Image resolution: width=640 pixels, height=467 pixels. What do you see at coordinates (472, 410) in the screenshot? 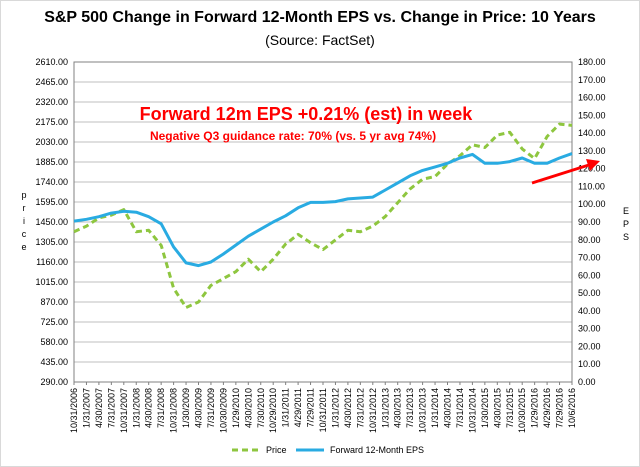
I see `x-tick-label: 10/31/2014` at bounding box center [472, 410].